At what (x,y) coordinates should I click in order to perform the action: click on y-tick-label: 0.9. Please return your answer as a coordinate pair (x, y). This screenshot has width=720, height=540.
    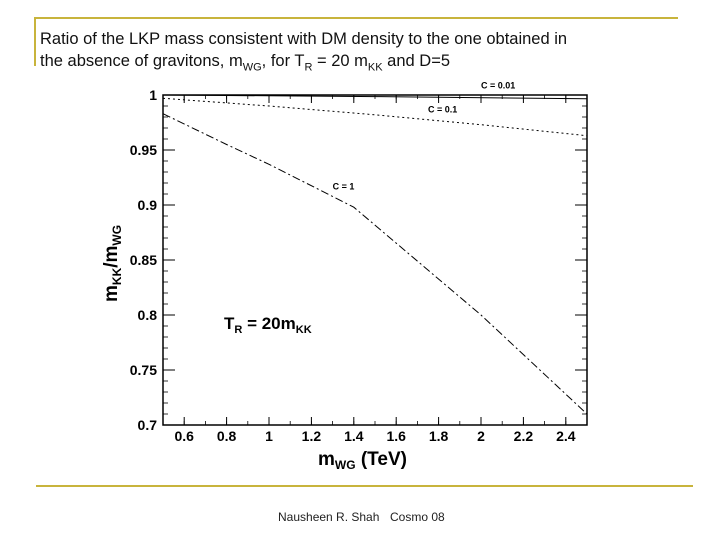
    Looking at the image, I should click on (148, 205).